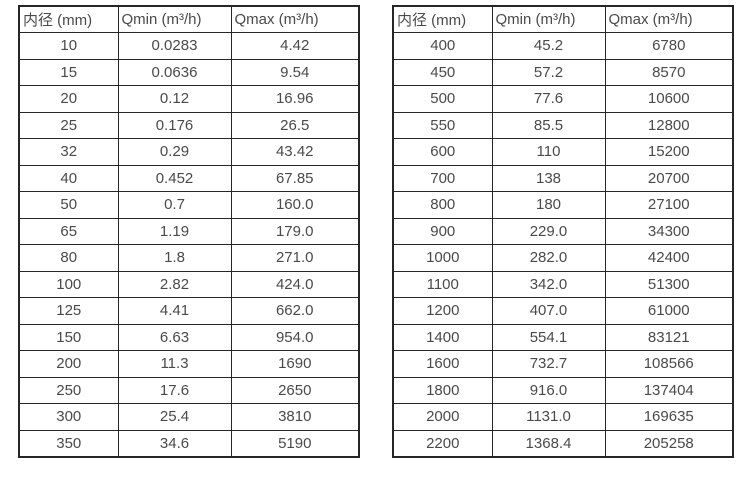  What do you see at coordinates (442, 178) in the screenshot?
I see `table-cell: 700` at bounding box center [442, 178].